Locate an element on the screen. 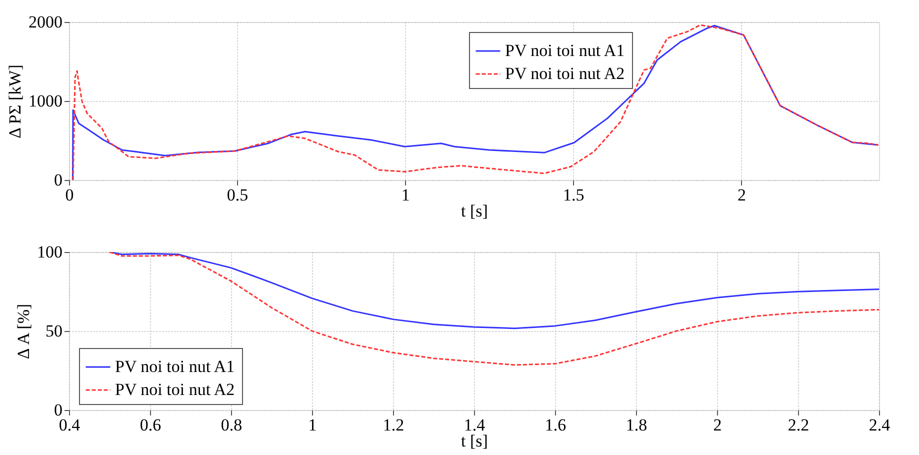 The height and width of the screenshot is (455, 919). y-tick-label: 50 is located at coordinates (54, 331).